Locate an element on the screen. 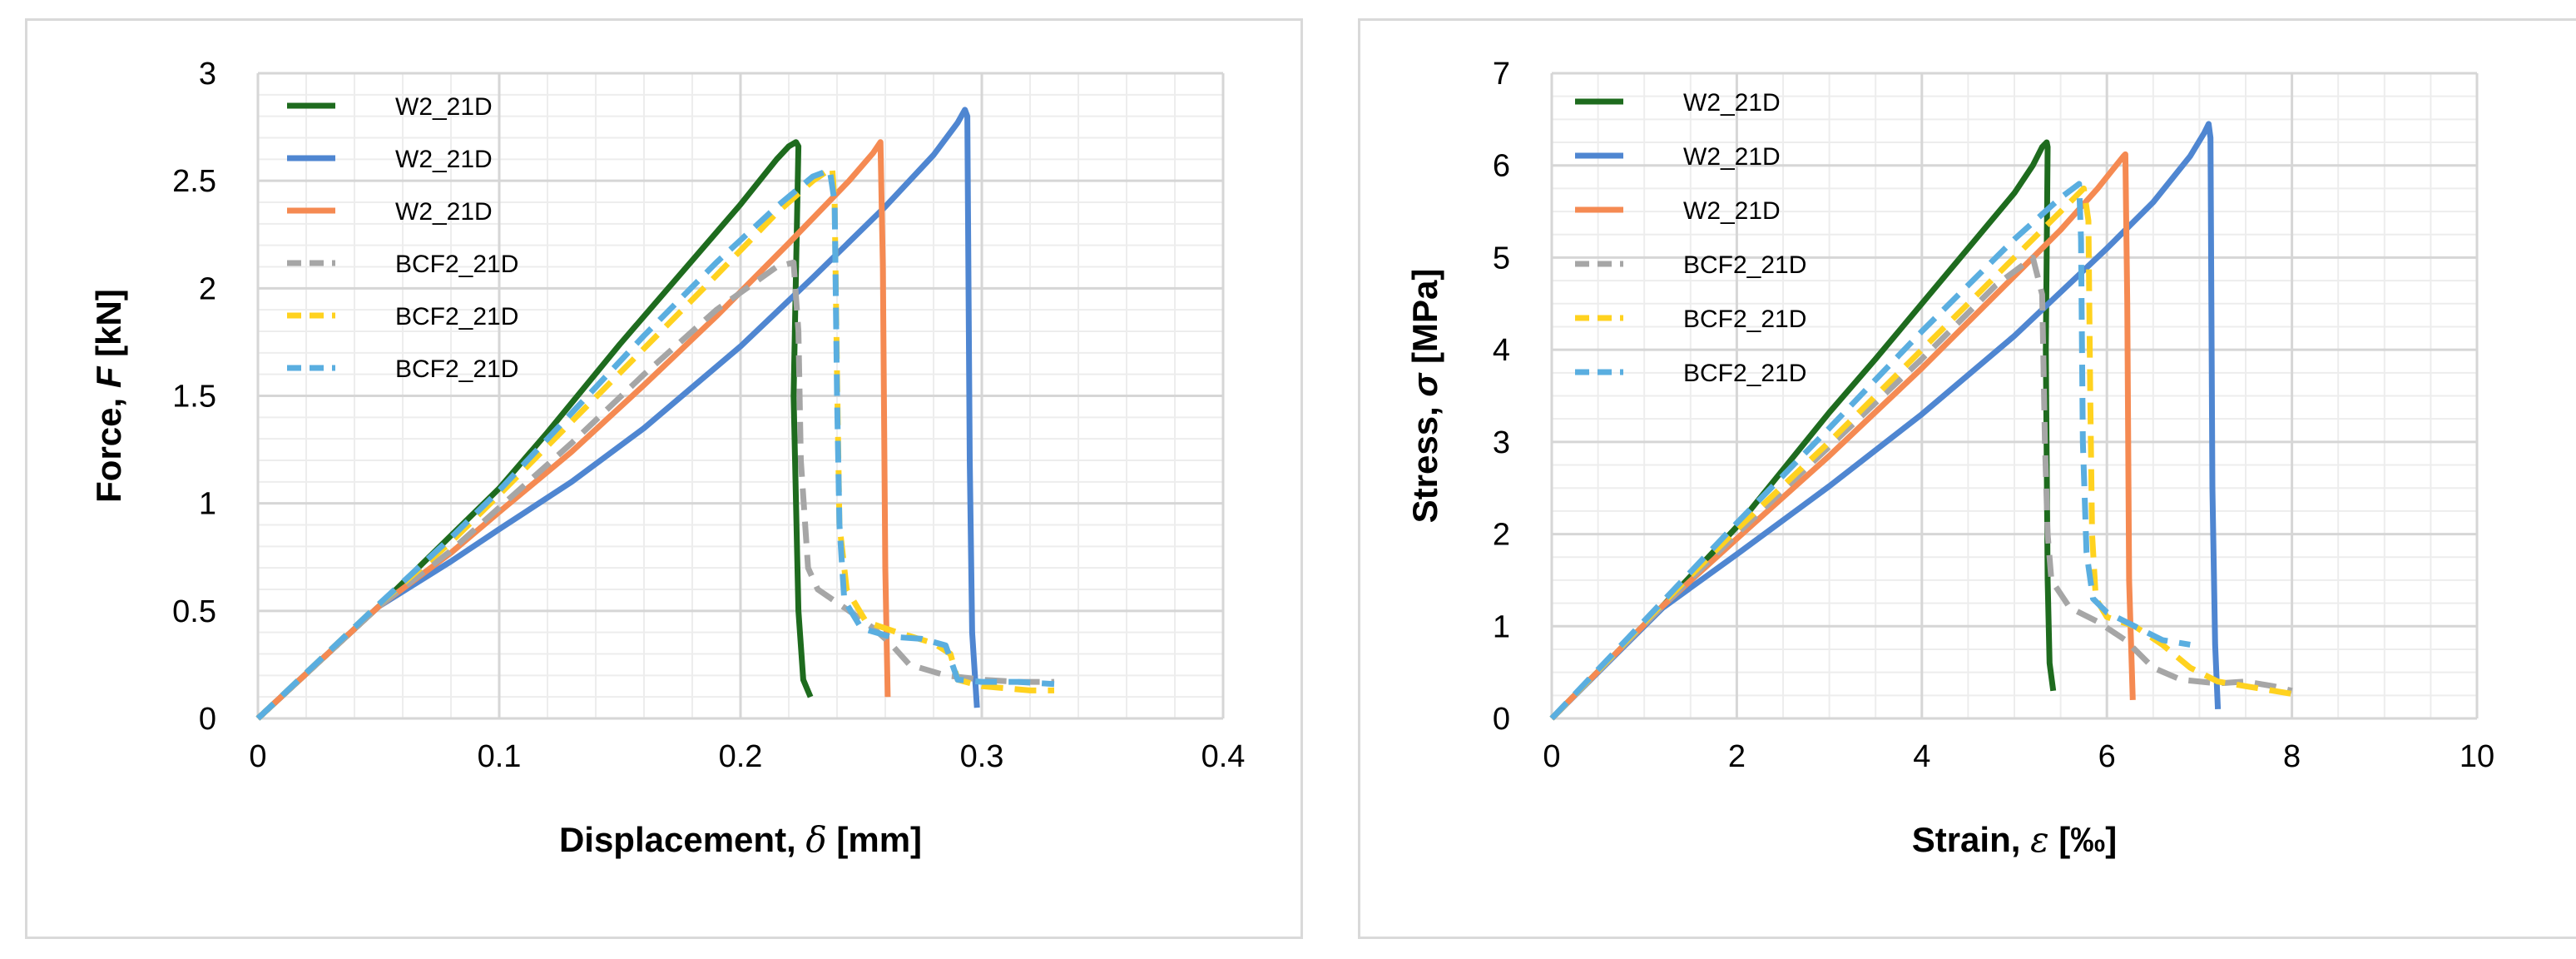  y-tick-label: 2.5 is located at coordinates (194, 181).